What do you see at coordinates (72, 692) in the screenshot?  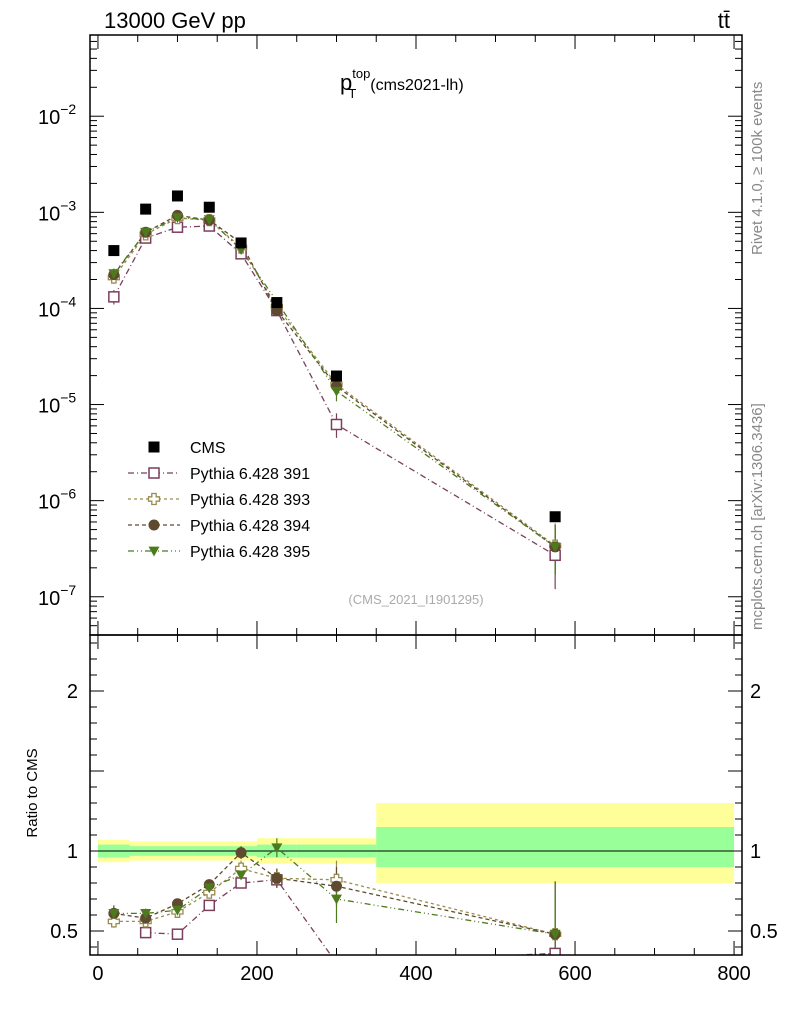 I see `ratio-y-tick-label-left: 2` at bounding box center [72, 692].